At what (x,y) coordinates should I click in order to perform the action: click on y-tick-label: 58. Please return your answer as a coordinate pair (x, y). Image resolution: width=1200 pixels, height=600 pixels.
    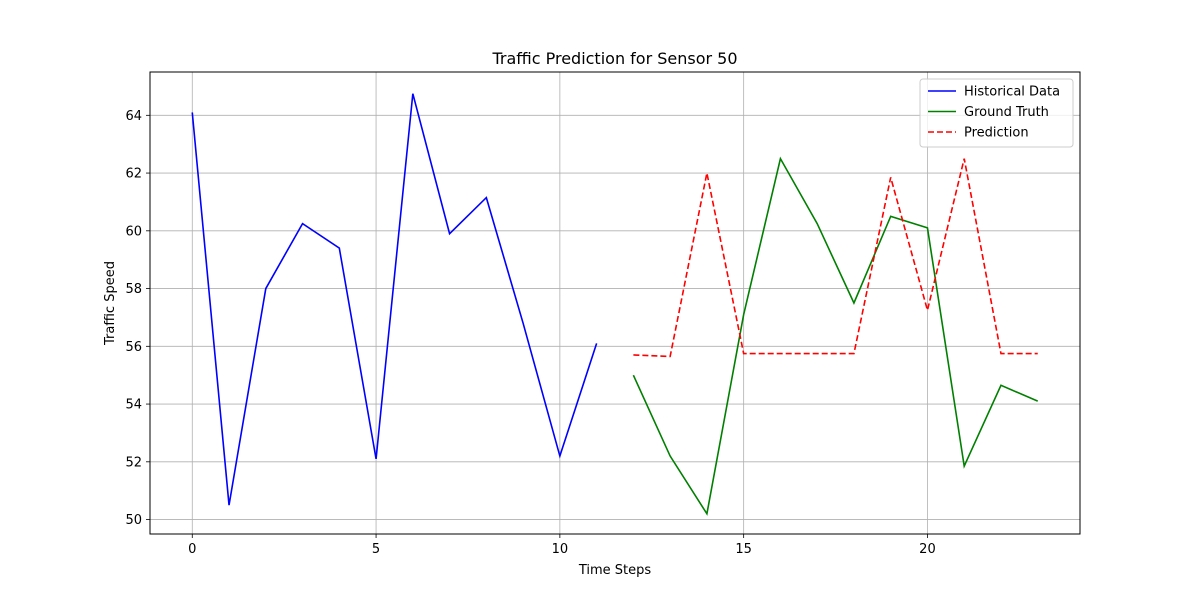
    Looking at the image, I should click on (133, 289).